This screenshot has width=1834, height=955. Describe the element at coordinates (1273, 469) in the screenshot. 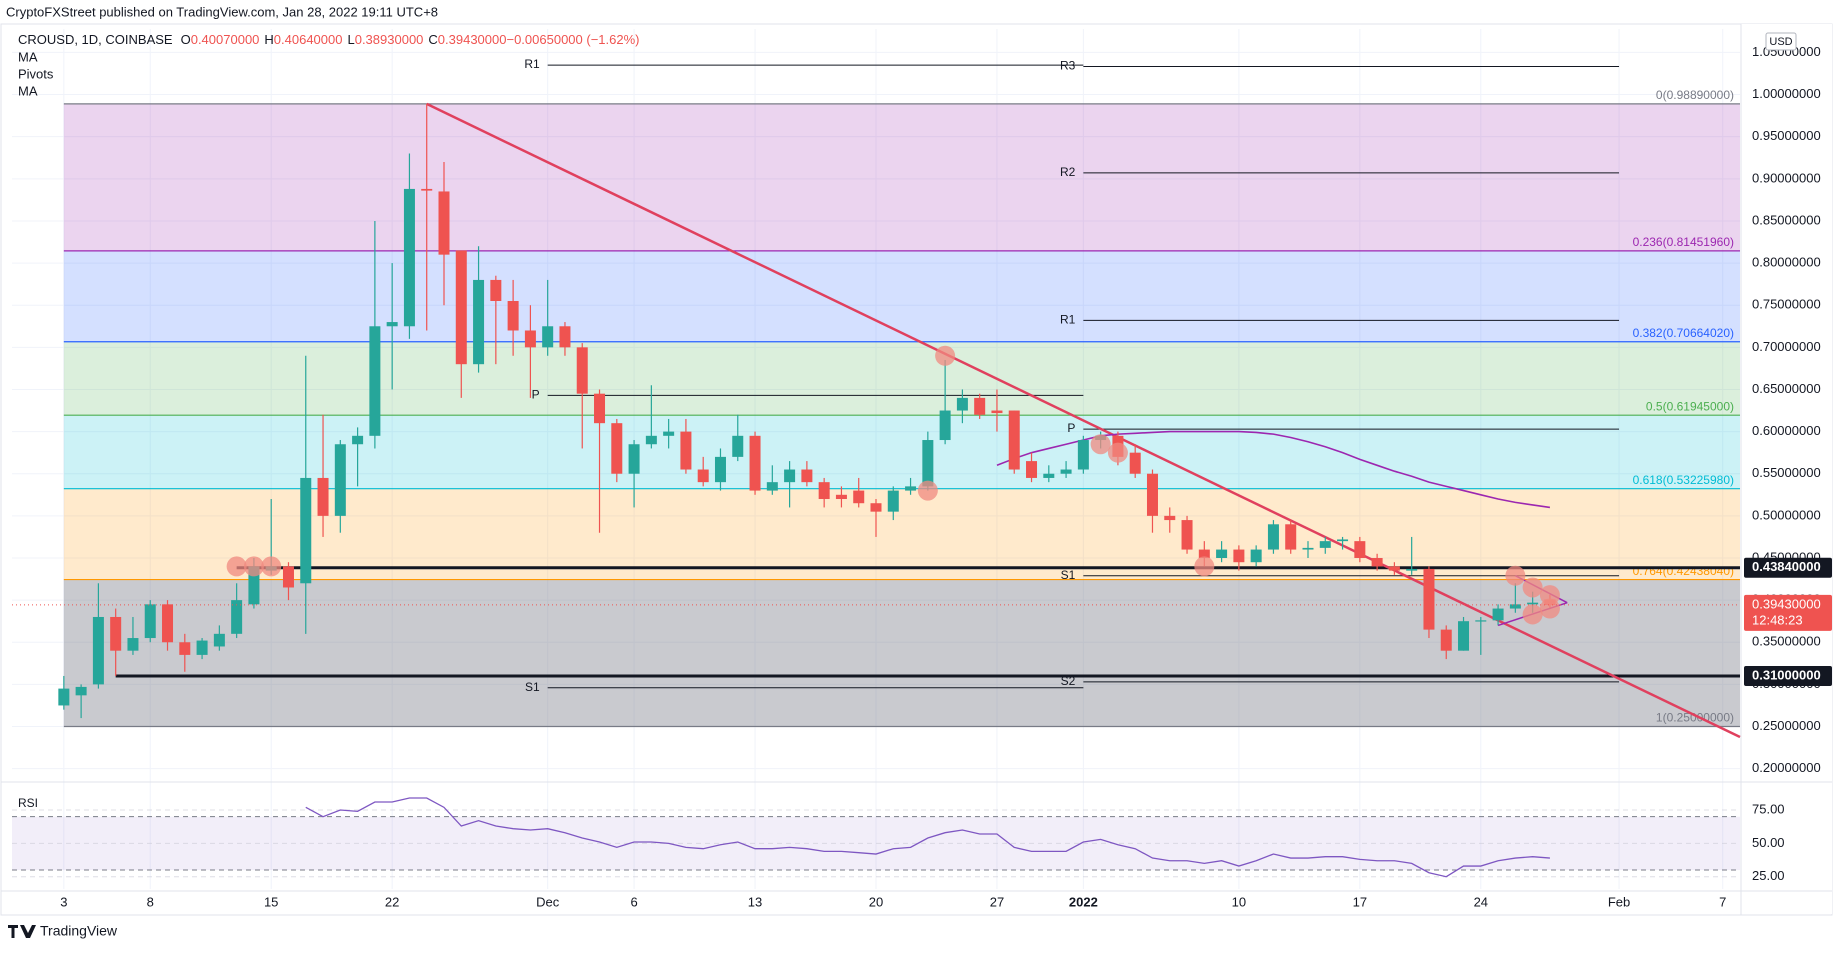

I see `ma-line` at that location.